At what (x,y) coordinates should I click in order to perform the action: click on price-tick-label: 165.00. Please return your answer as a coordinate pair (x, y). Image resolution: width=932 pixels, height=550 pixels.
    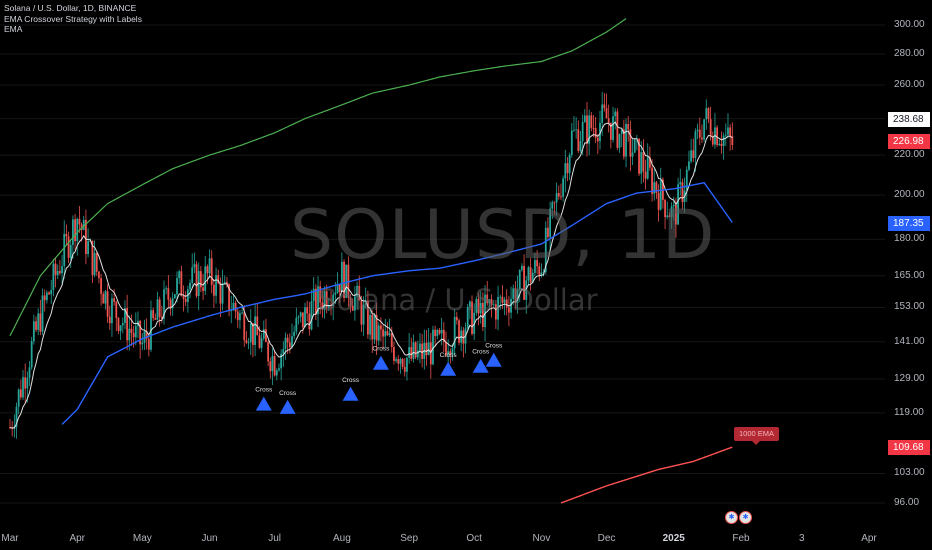
    Looking at the image, I should click on (909, 275).